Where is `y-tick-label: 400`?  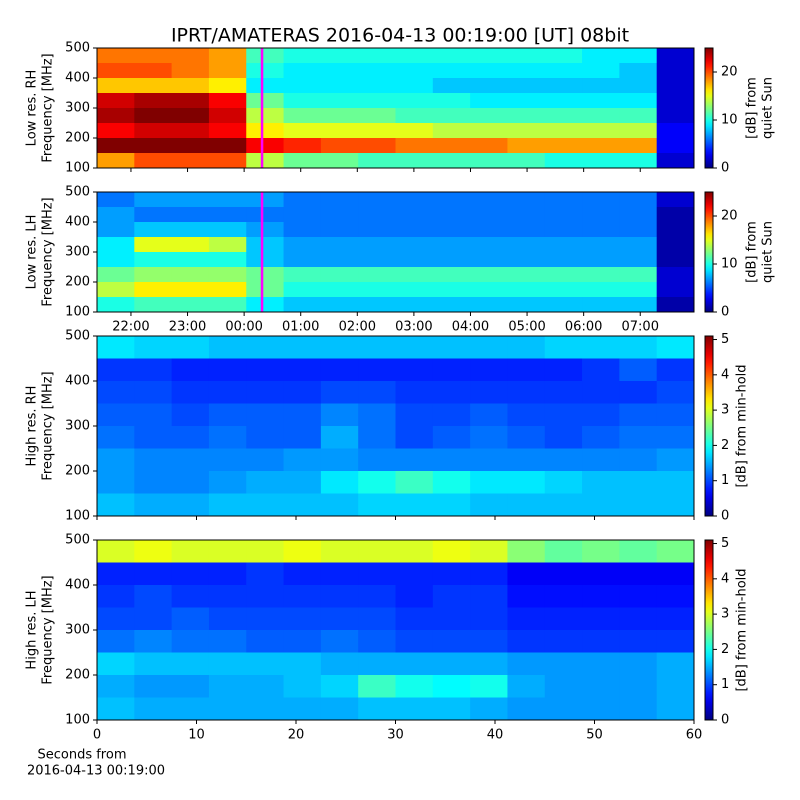
y-tick-label: 400 is located at coordinates (77, 381).